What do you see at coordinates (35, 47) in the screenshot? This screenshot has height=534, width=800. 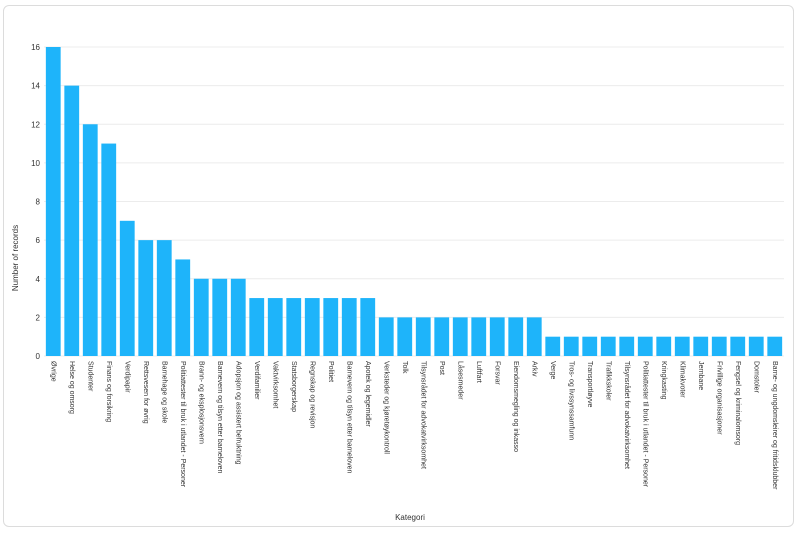 I see `y-tick-label: 16` at bounding box center [35, 47].